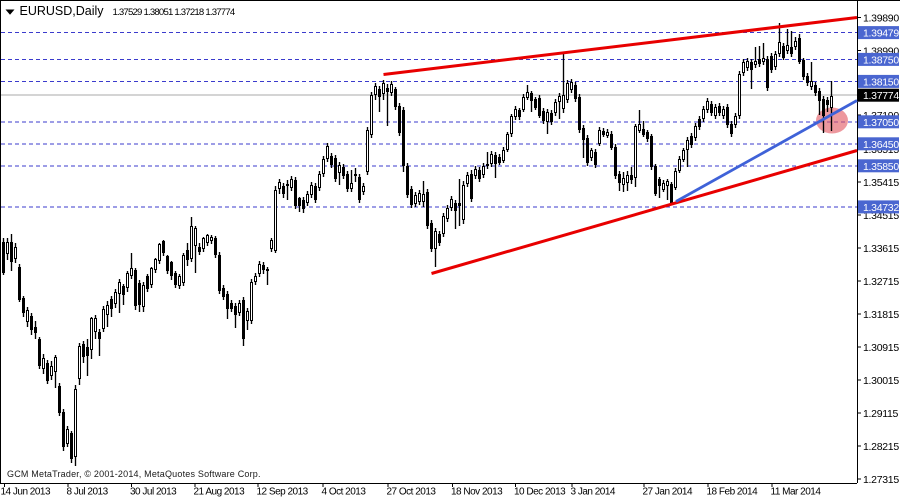 The height and width of the screenshot is (500, 900). I want to click on svg-text: 14 Jun 2013, so click(26, 492).